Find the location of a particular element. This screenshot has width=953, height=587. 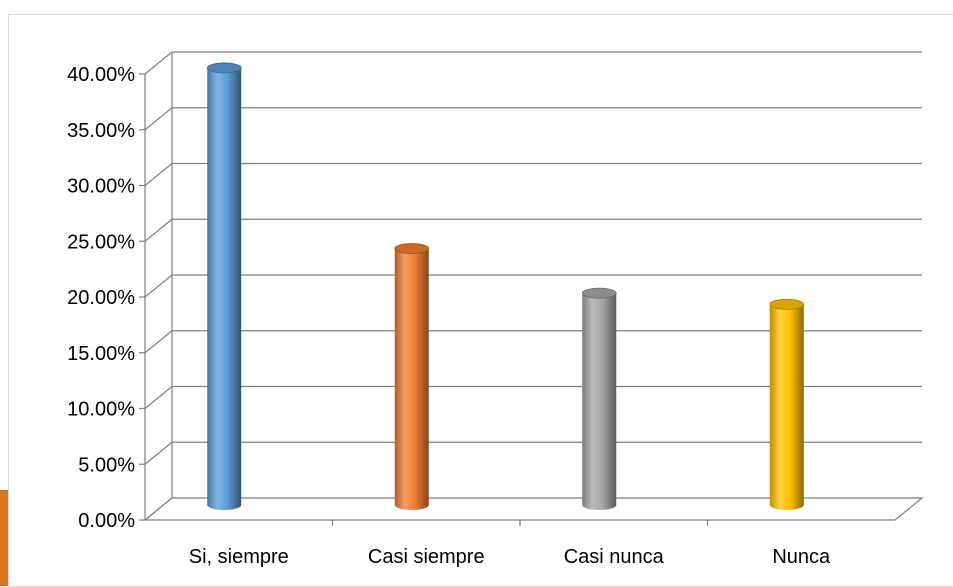

x-tick-label: Casi siempre is located at coordinates (426, 557).